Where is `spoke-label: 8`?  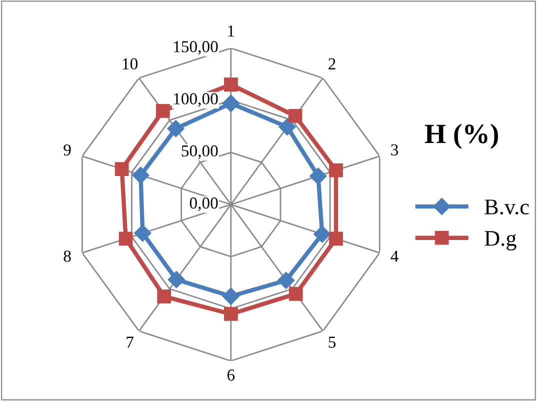 spoke-label: 8 is located at coordinates (67, 256).